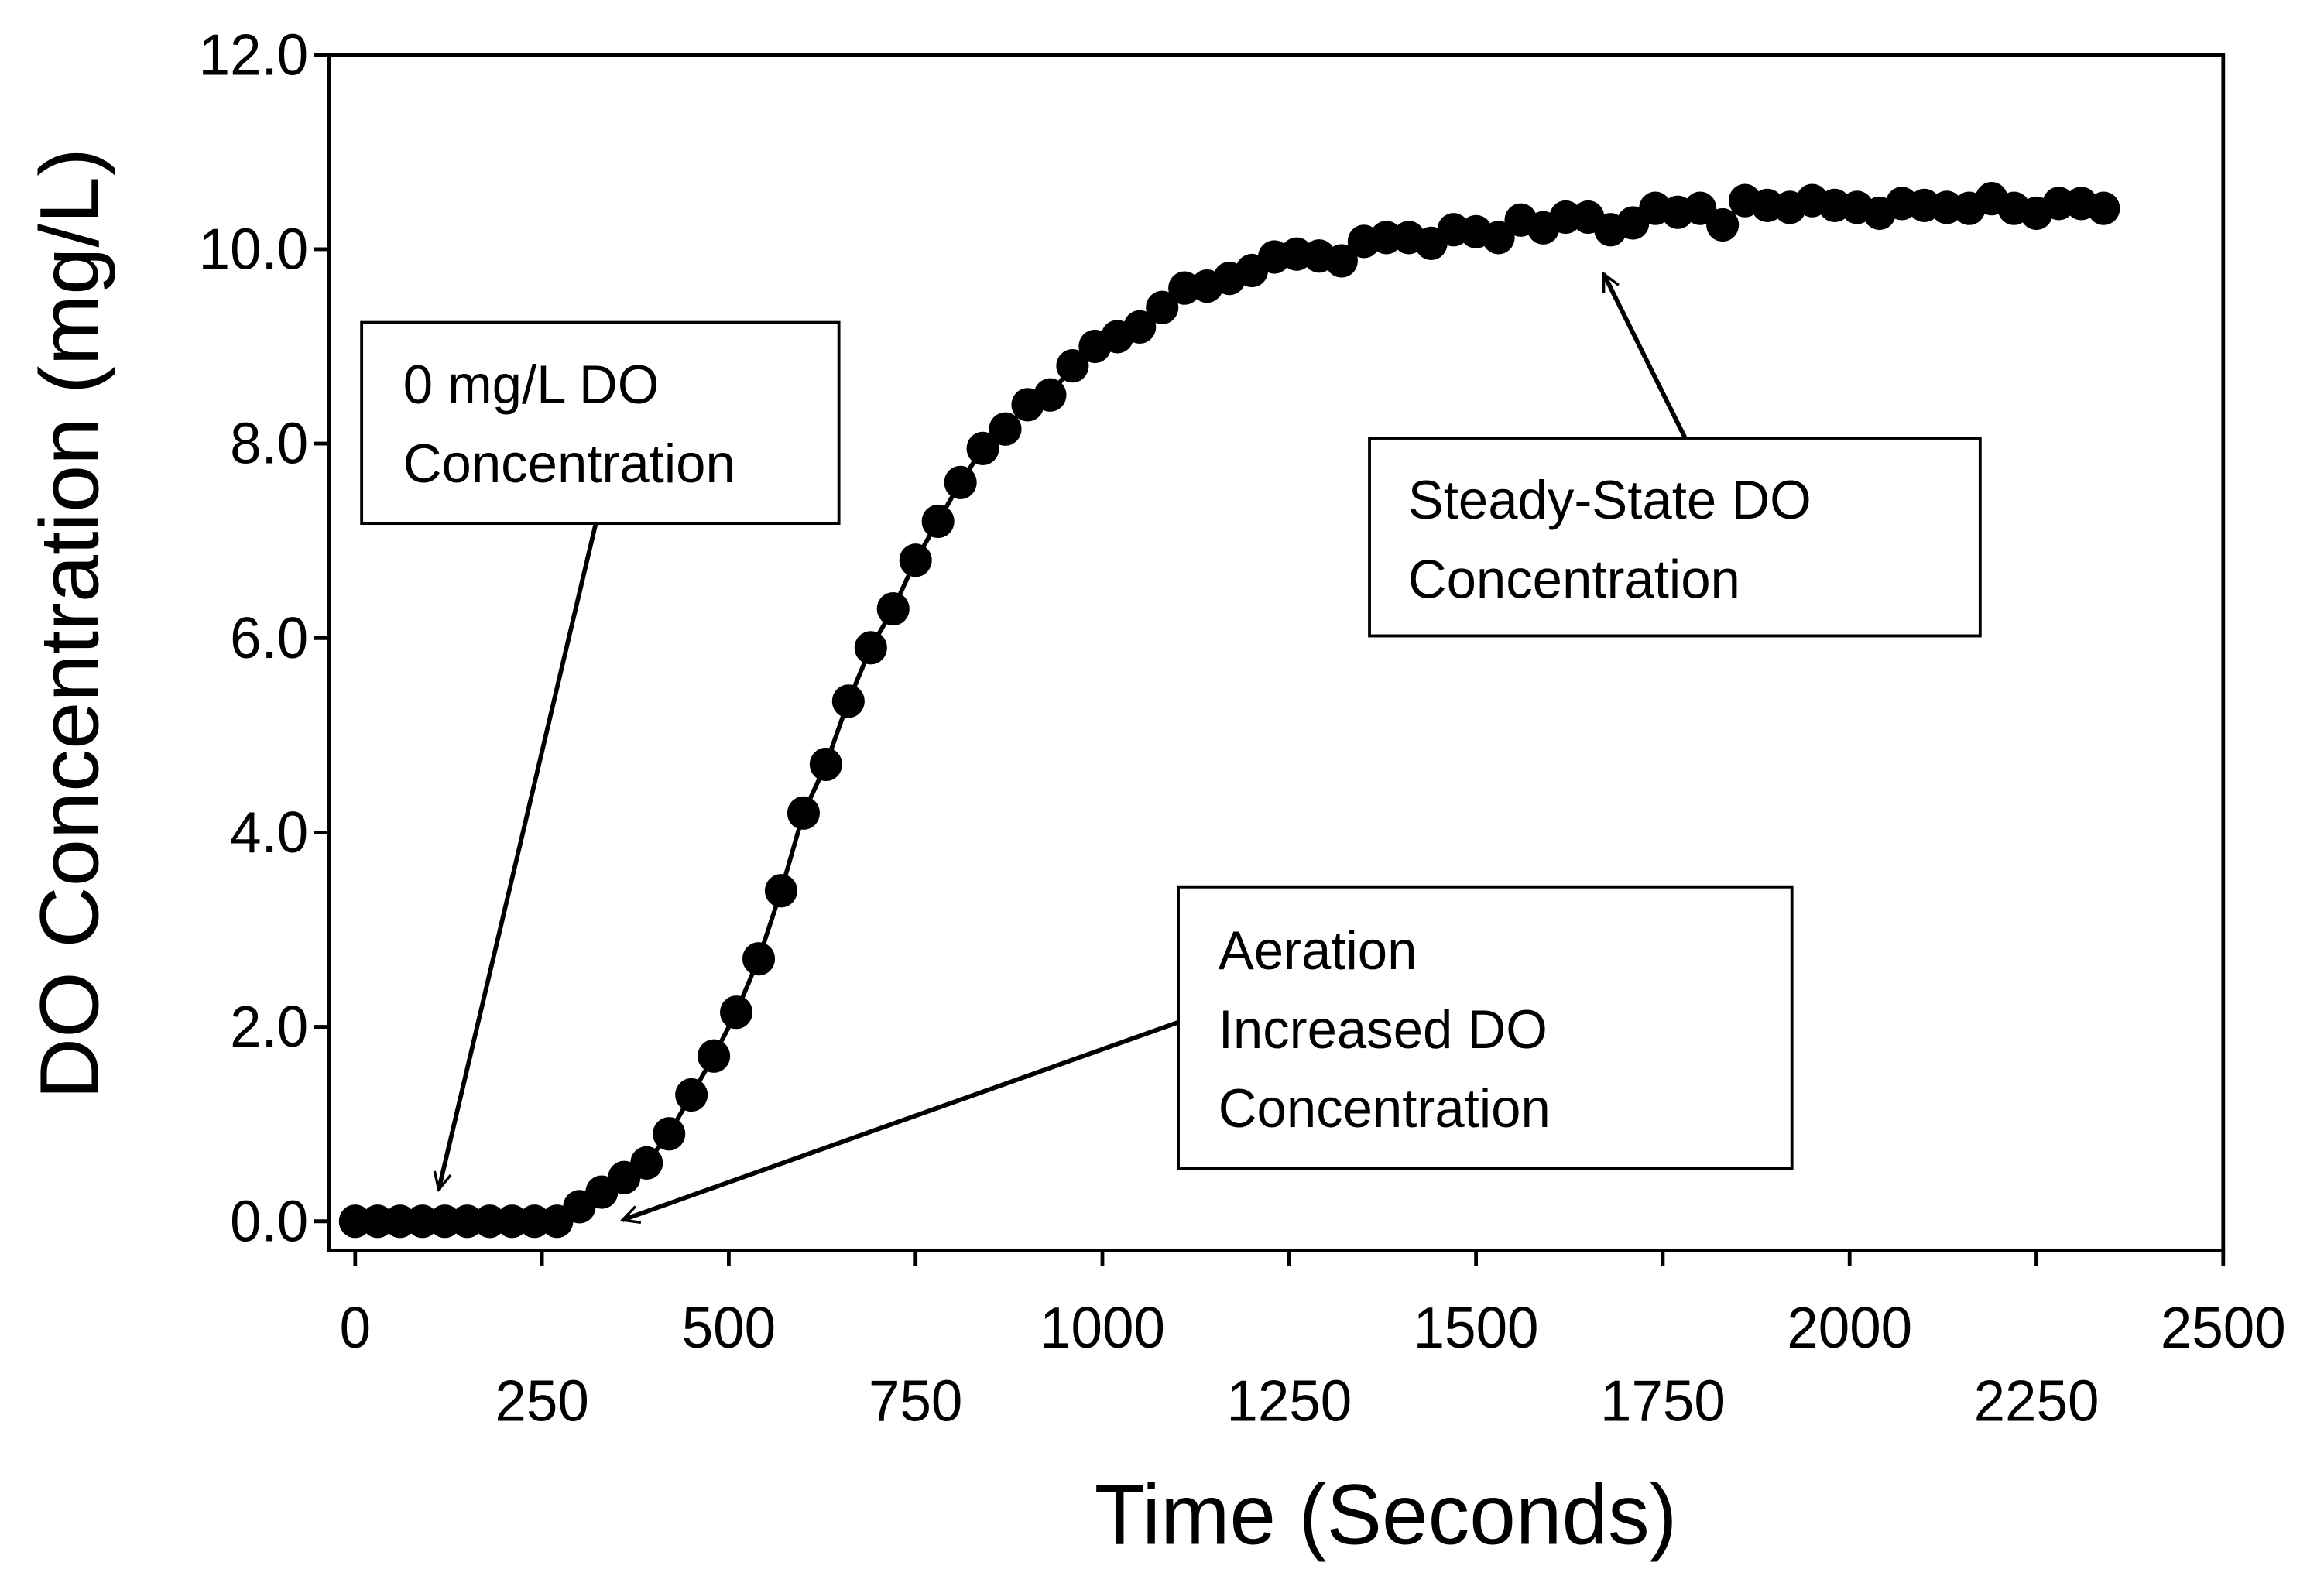 The image size is (2324, 1576). I want to click on y-axis-label: DO Concentration (mg/L), so click(70, 623).